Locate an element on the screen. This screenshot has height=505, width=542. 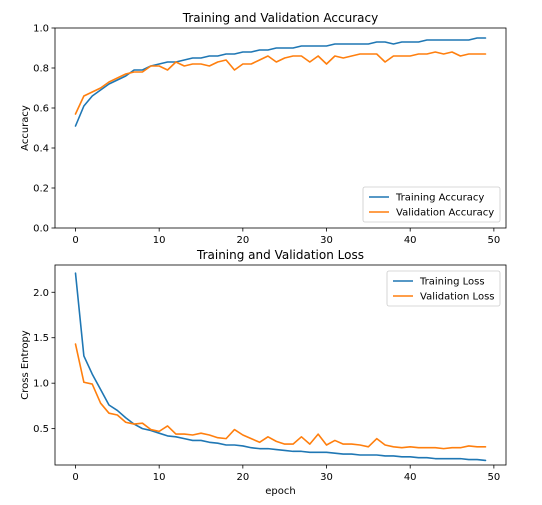
y-axis-label: Cross Entropy is located at coordinates (25, 365).